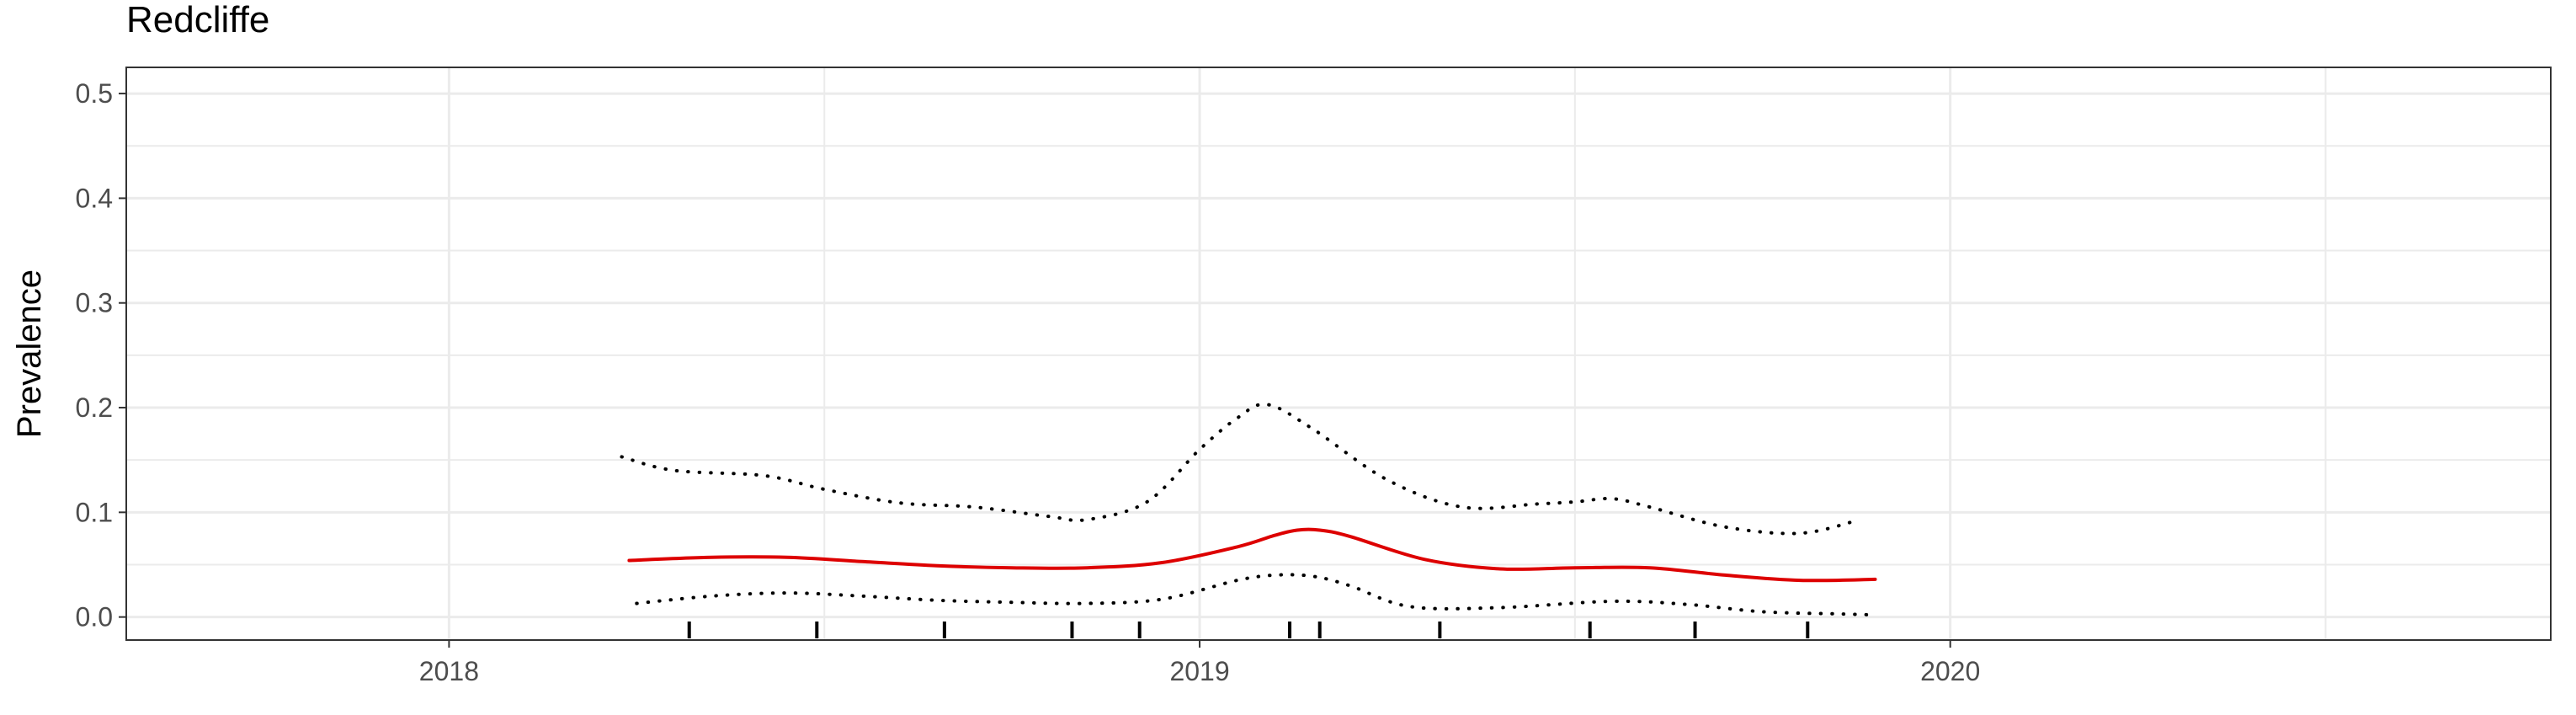 The image size is (2576, 715). I want to click on series-lines, so click(1249, 510).